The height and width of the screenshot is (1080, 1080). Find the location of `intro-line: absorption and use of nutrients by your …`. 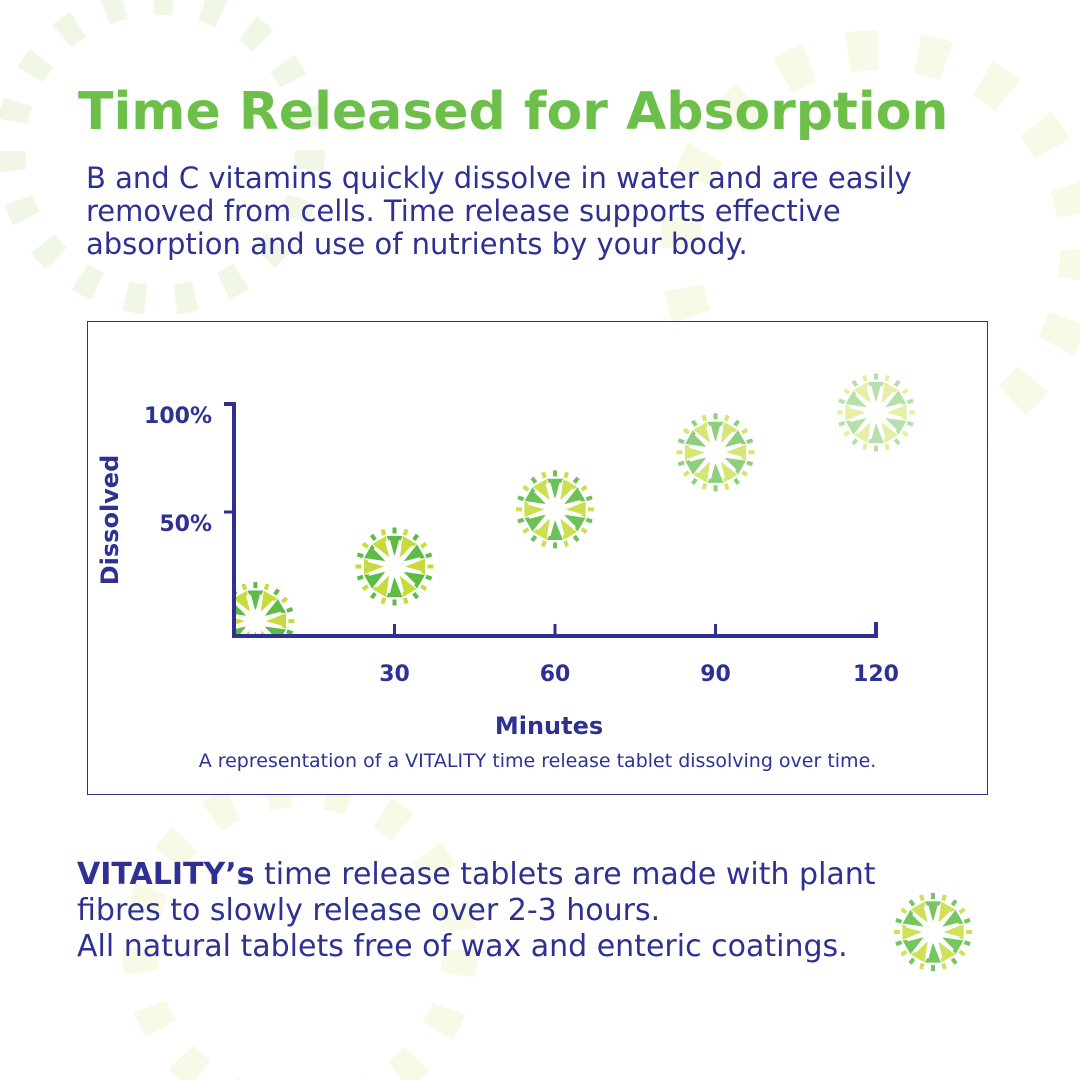

intro-line: absorption and use of nutrients by your … is located at coordinates (417, 244).